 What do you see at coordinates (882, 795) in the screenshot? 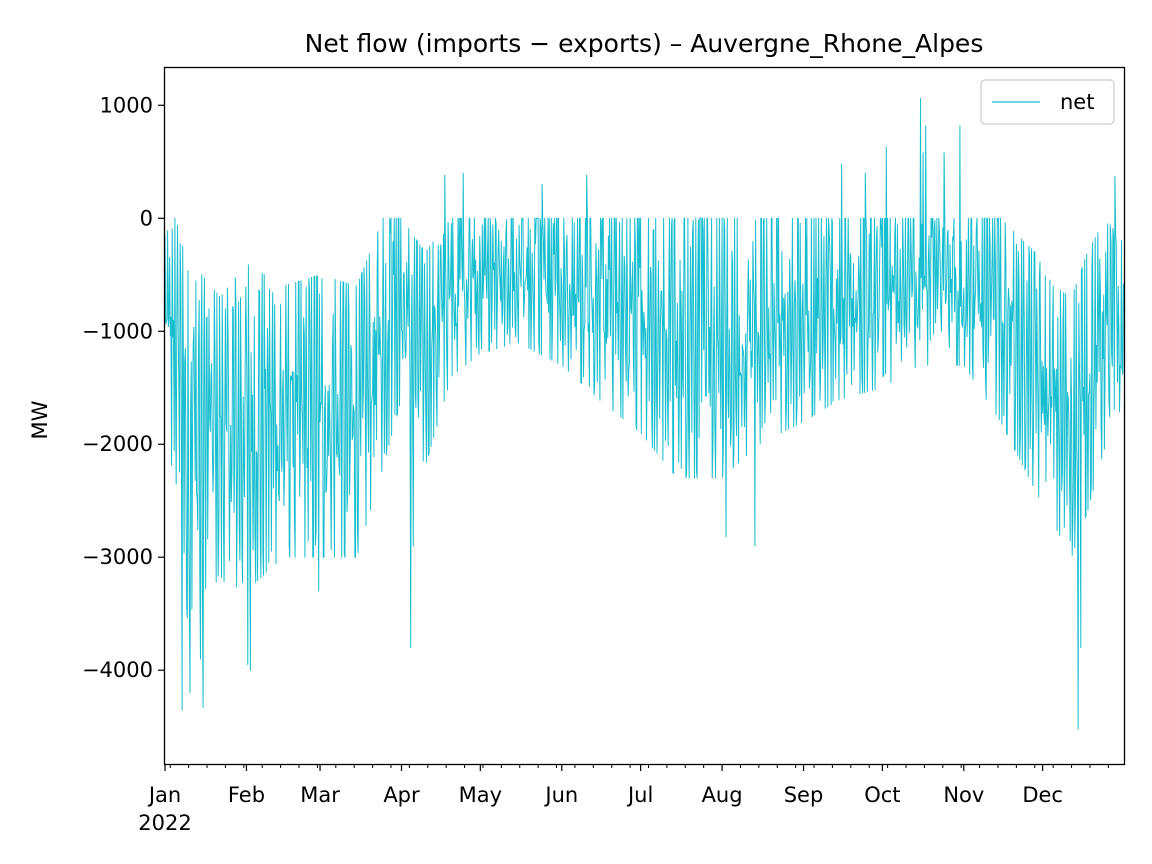
I see `x-tick-label: Oct` at bounding box center [882, 795].